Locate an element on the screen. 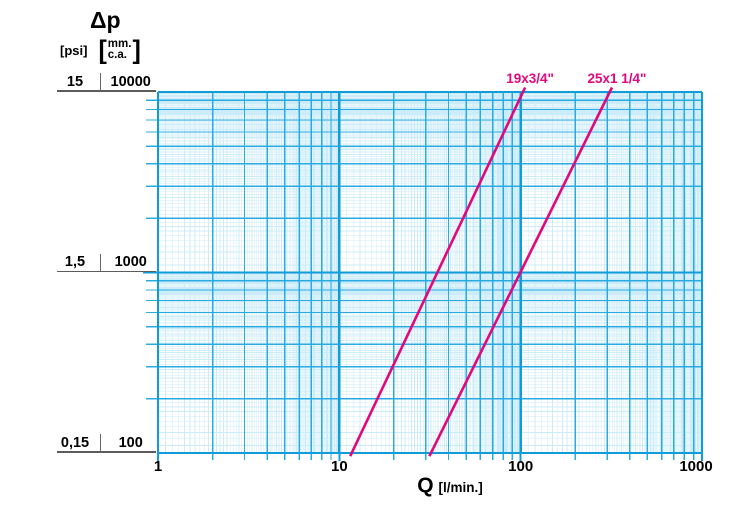 The width and height of the screenshot is (730, 514). x-axis-title-letter: Q is located at coordinates (425, 485).